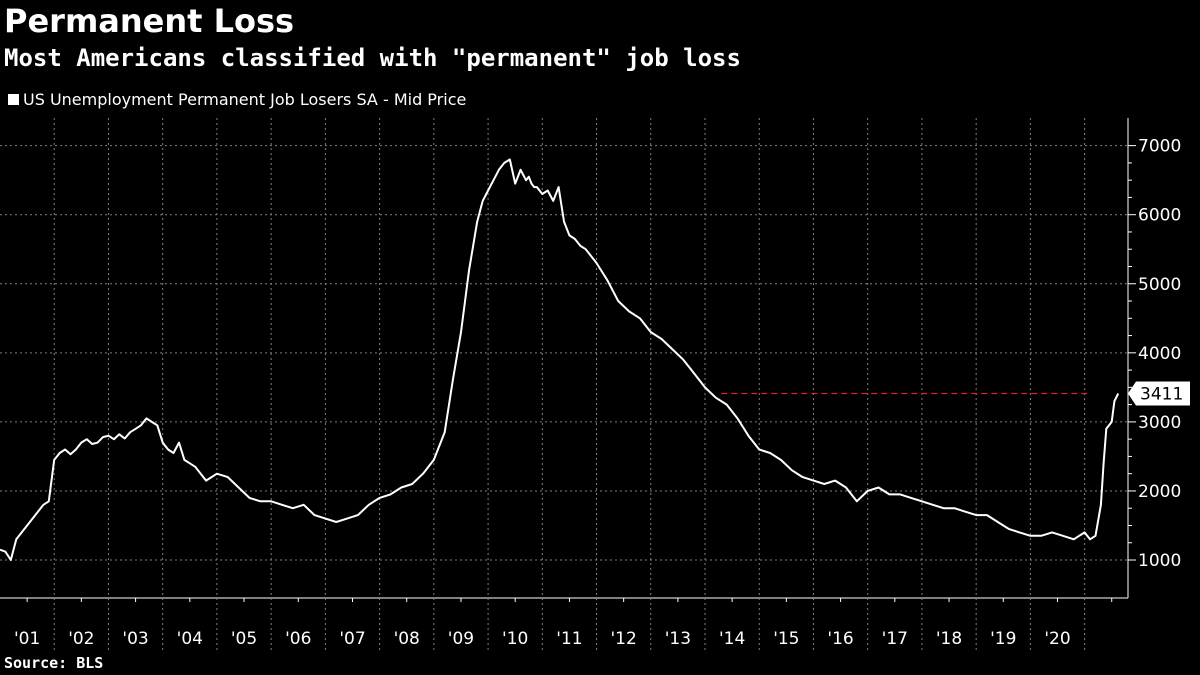 This screenshot has height=675, width=1200. I want to click on x-tick-label: '13, so click(678, 639).